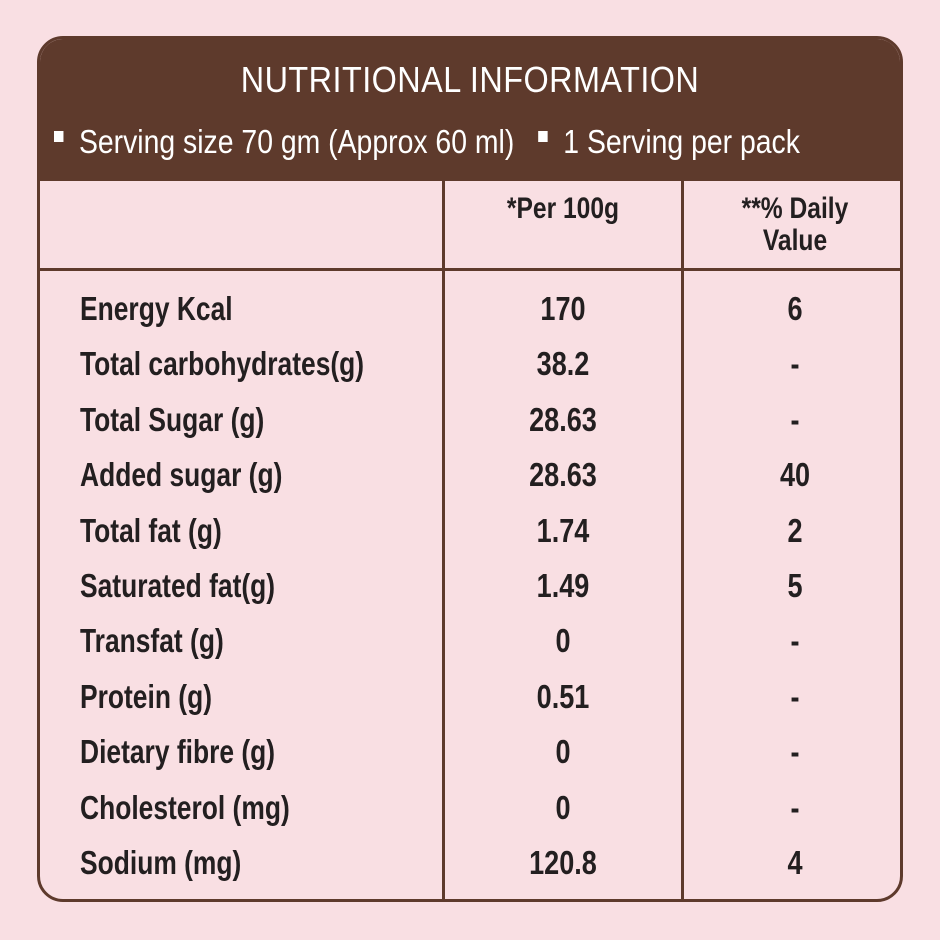  What do you see at coordinates (172, 419) in the screenshot?
I see `nutrient-label: Total Sugar (g)` at bounding box center [172, 419].